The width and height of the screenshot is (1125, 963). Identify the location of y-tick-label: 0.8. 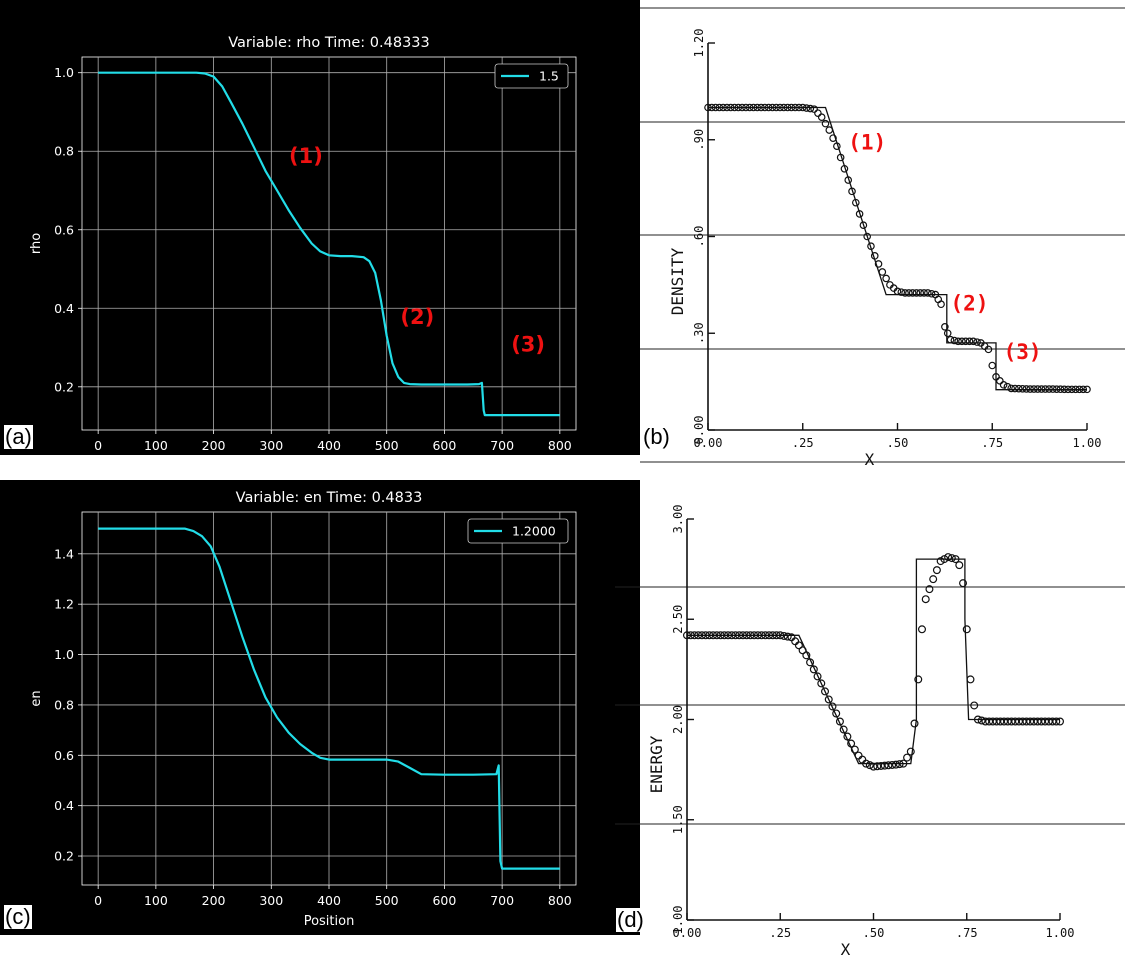
(64, 151).